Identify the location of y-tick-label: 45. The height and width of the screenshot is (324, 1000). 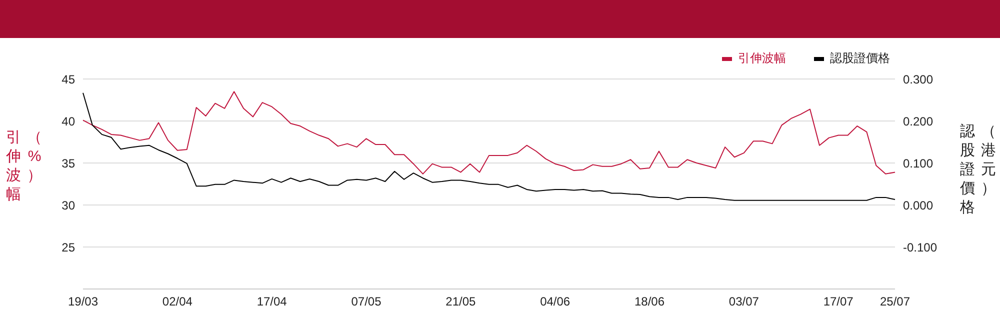
(69, 79).